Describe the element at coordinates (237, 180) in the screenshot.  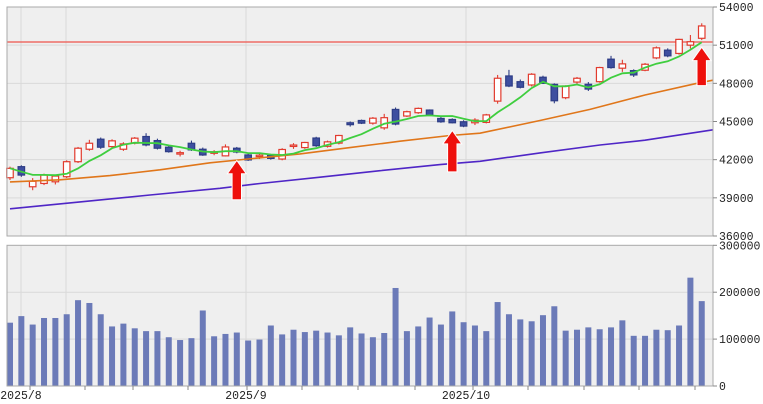
I see `buy-signal-arrow` at that location.